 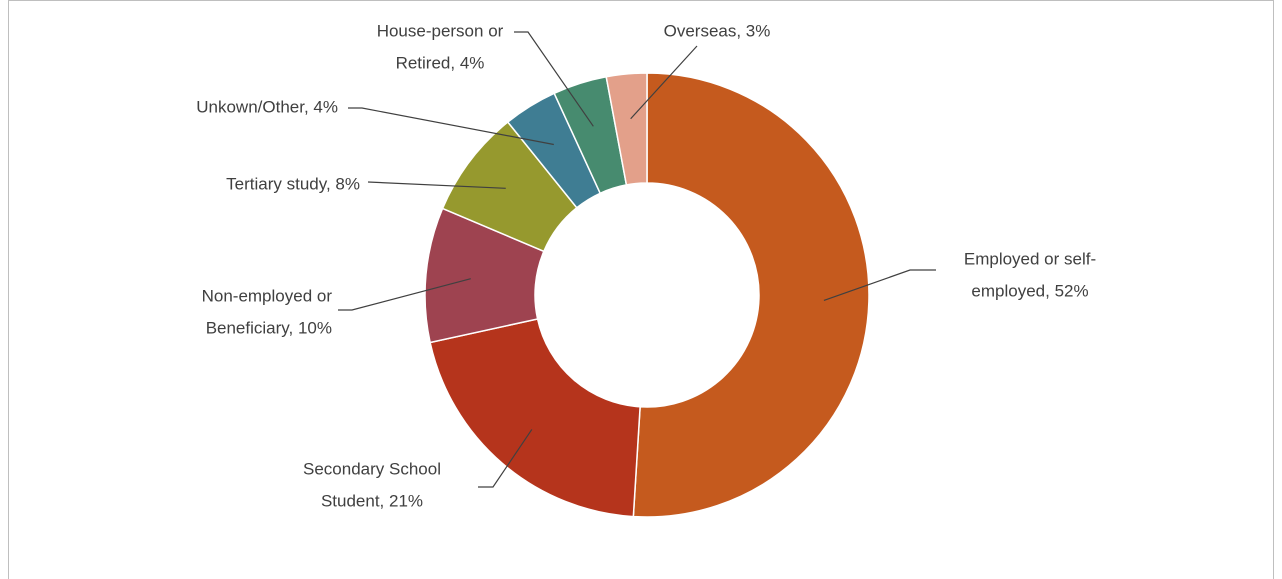 I want to click on data-label: Tertiary study, 8%, so click(x=293, y=183).